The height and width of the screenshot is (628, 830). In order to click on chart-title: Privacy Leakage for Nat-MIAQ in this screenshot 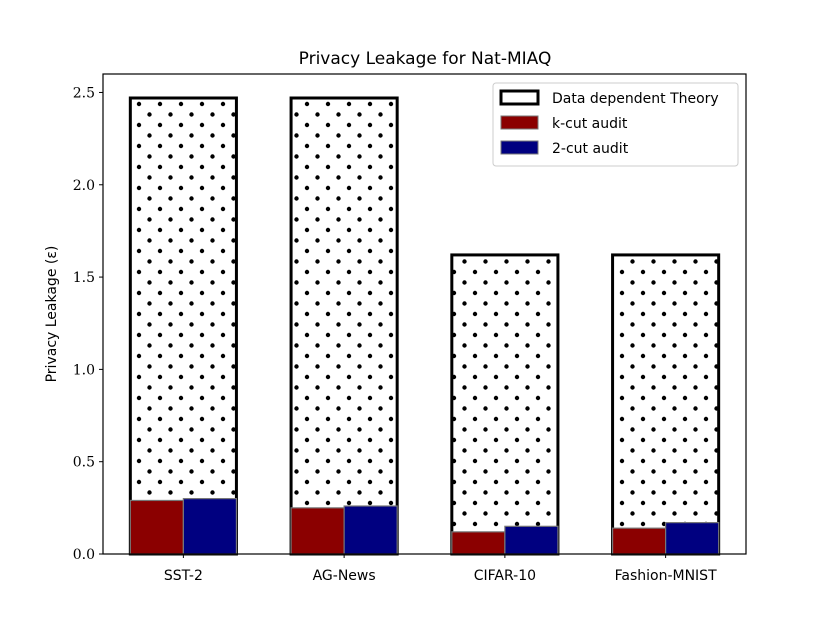, I will do `click(425, 59)`.